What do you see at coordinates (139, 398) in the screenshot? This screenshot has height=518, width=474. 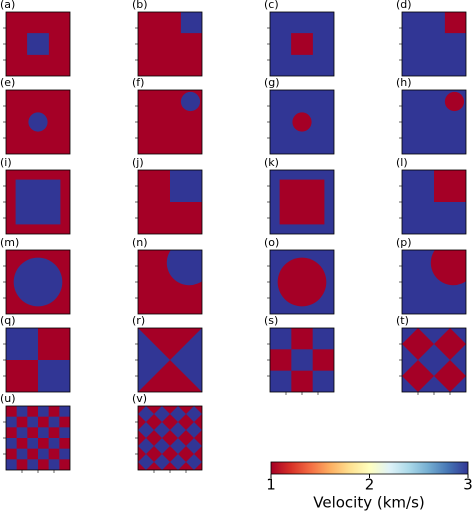 I see `panel-label: (v)` at bounding box center [139, 398].